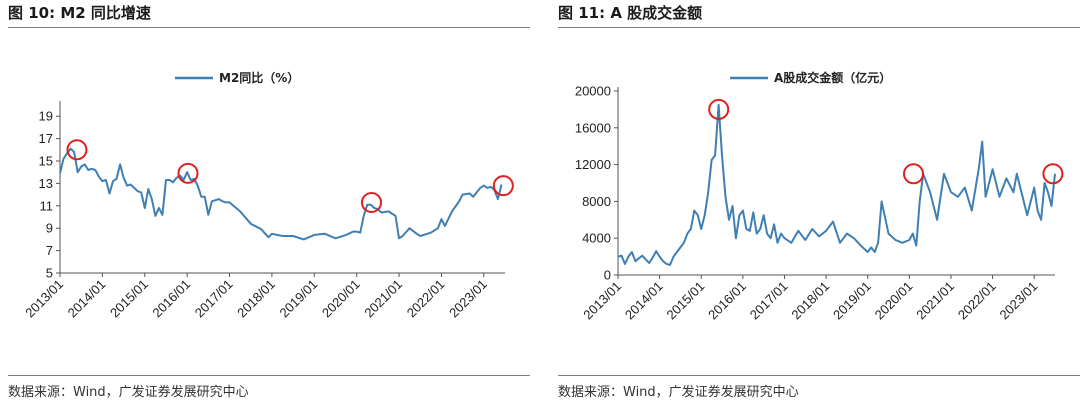 The image size is (1080, 404). What do you see at coordinates (678, 392) in the screenshot?
I see `source-note: 数据来源：Wind，广发证券发展研究中心` at bounding box center [678, 392].